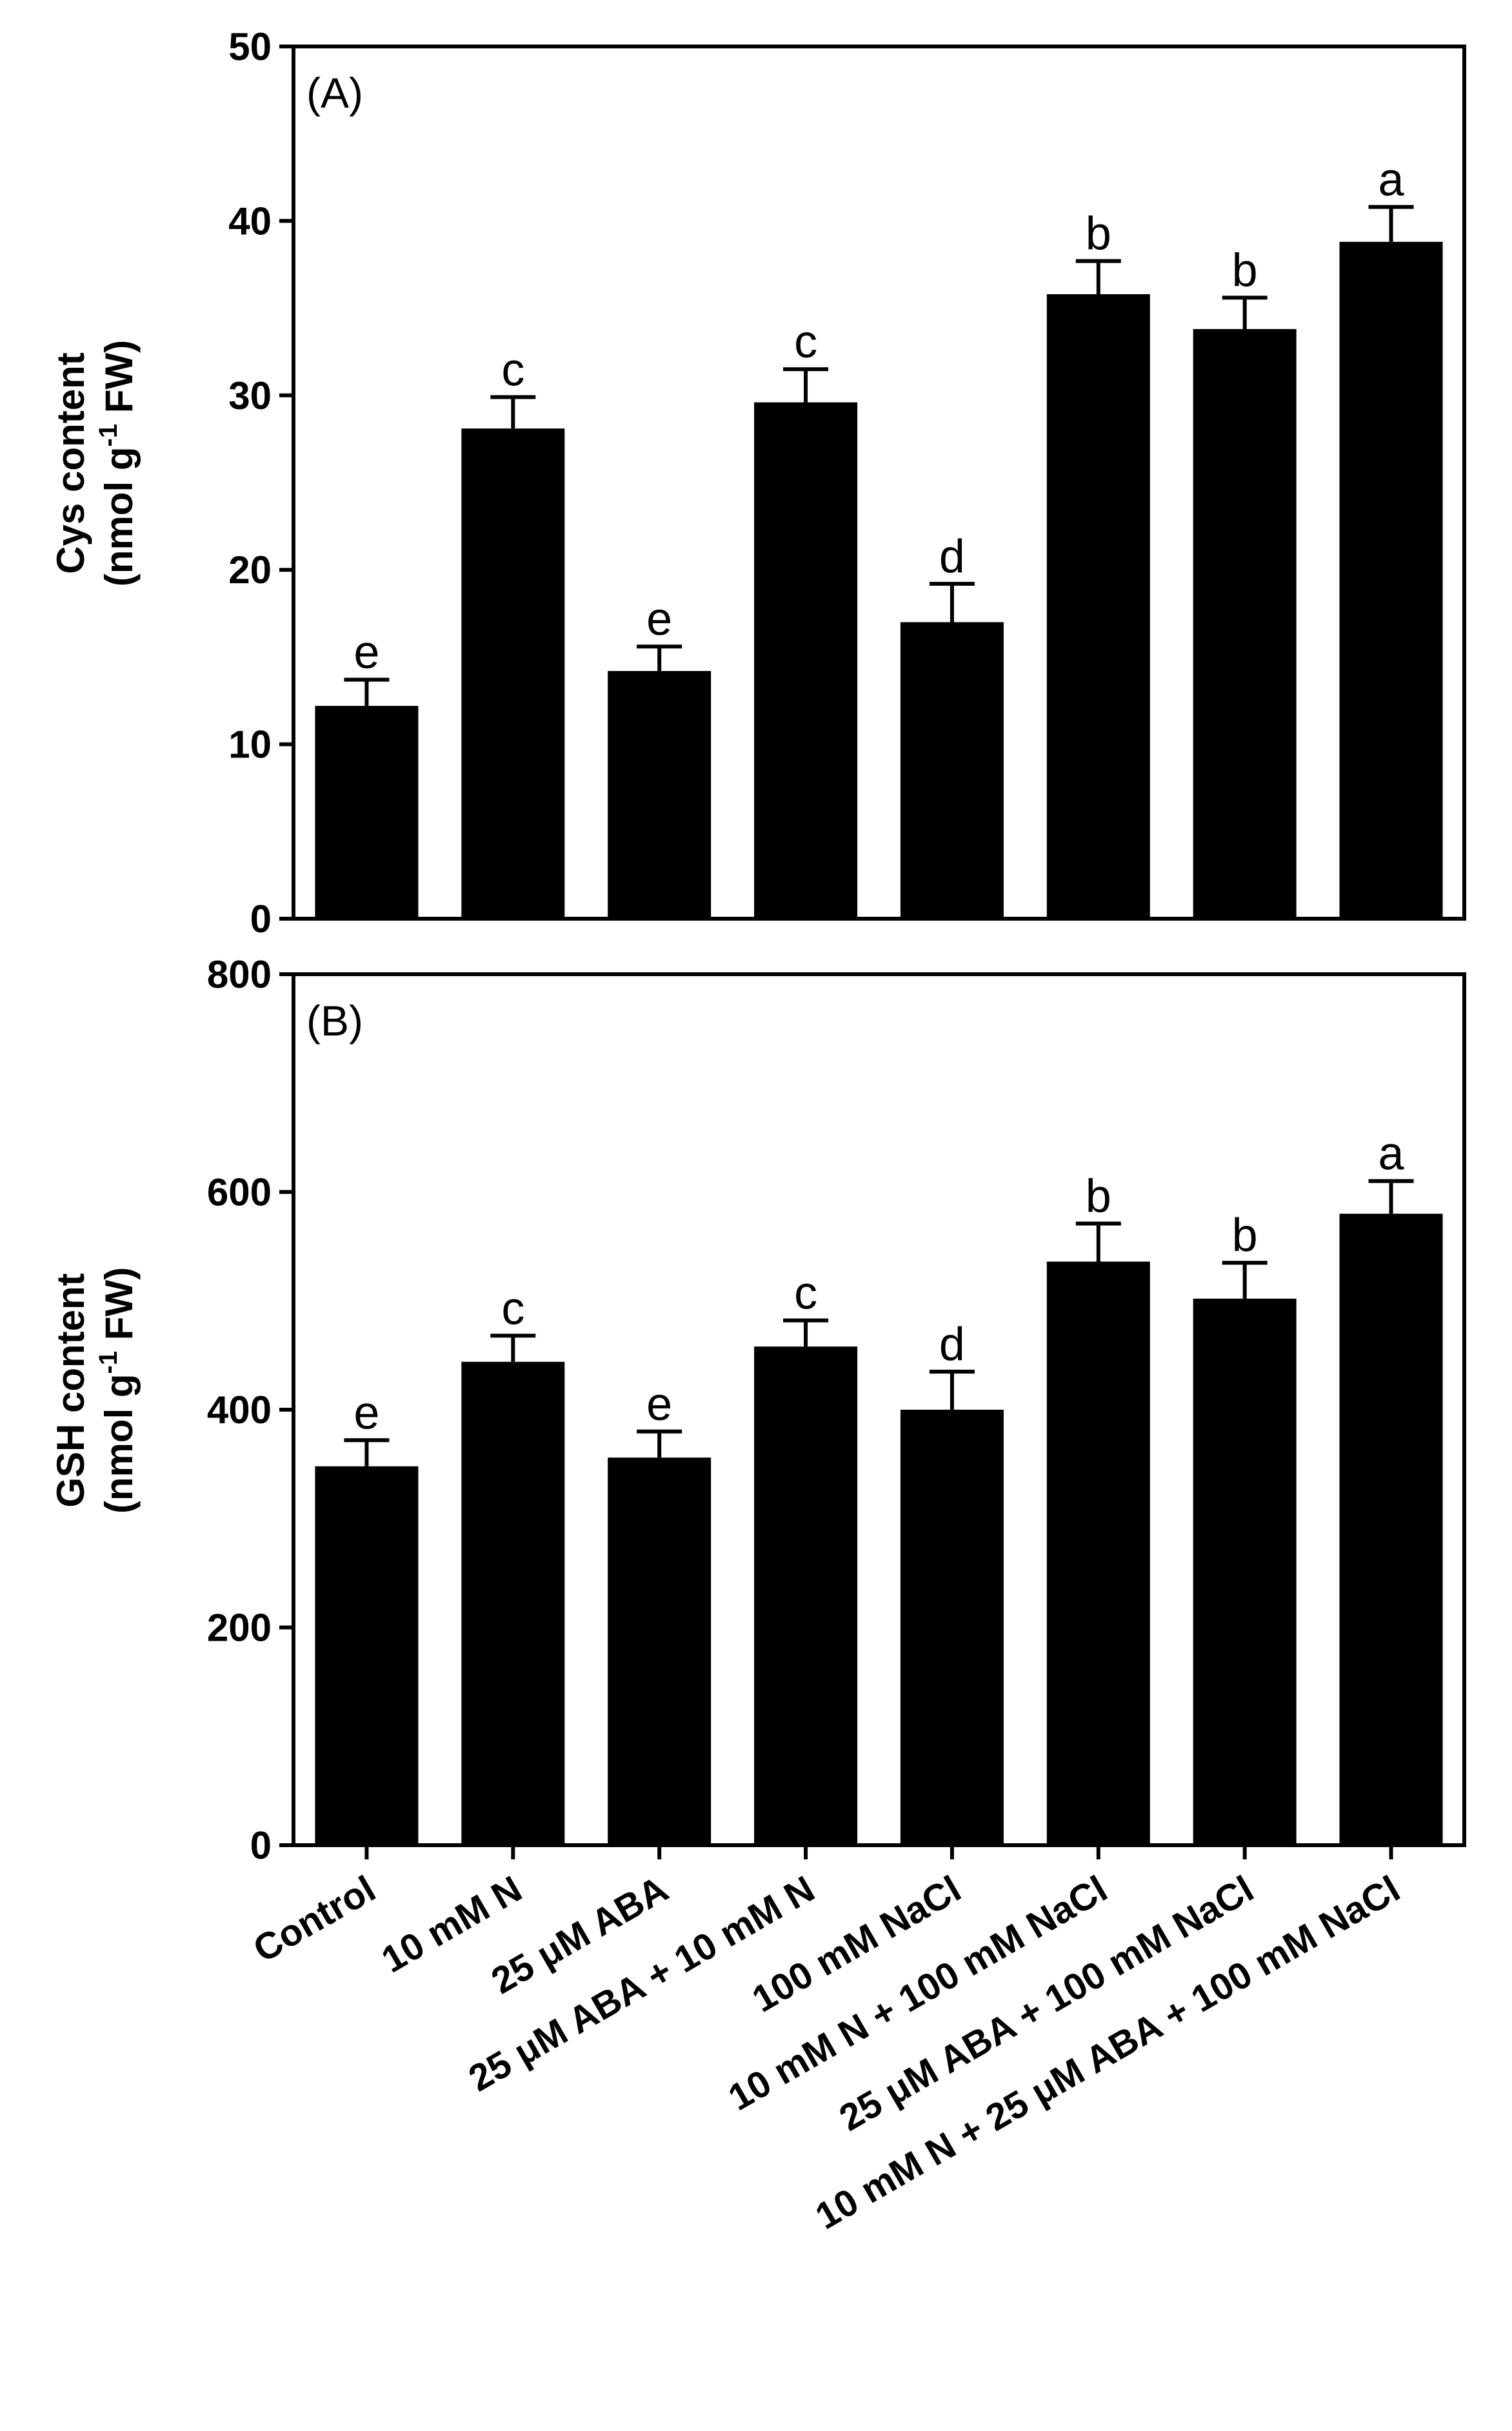 Image resolution: width=1512 pixels, height=2431 pixels. What do you see at coordinates (240, 1628) in the screenshot?
I see `y-tick-label: 200` at bounding box center [240, 1628].